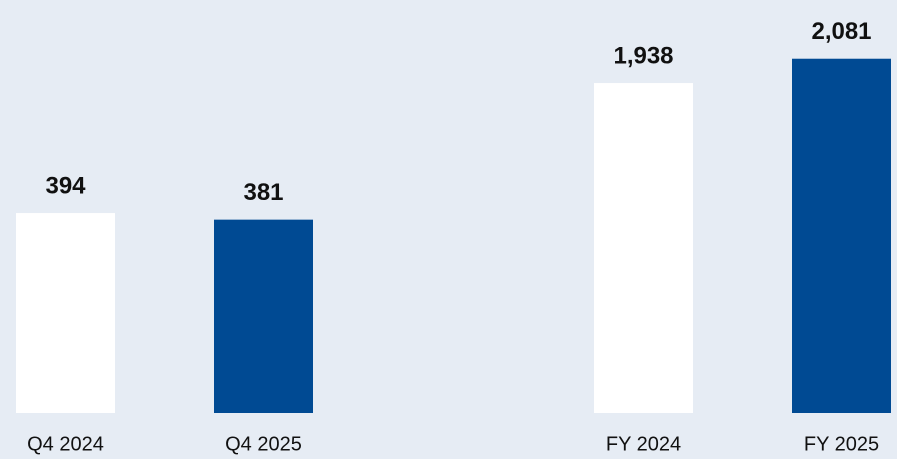 This screenshot has width=897, height=459. What do you see at coordinates (65, 185) in the screenshot?
I see `value-label: 394` at bounding box center [65, 185].